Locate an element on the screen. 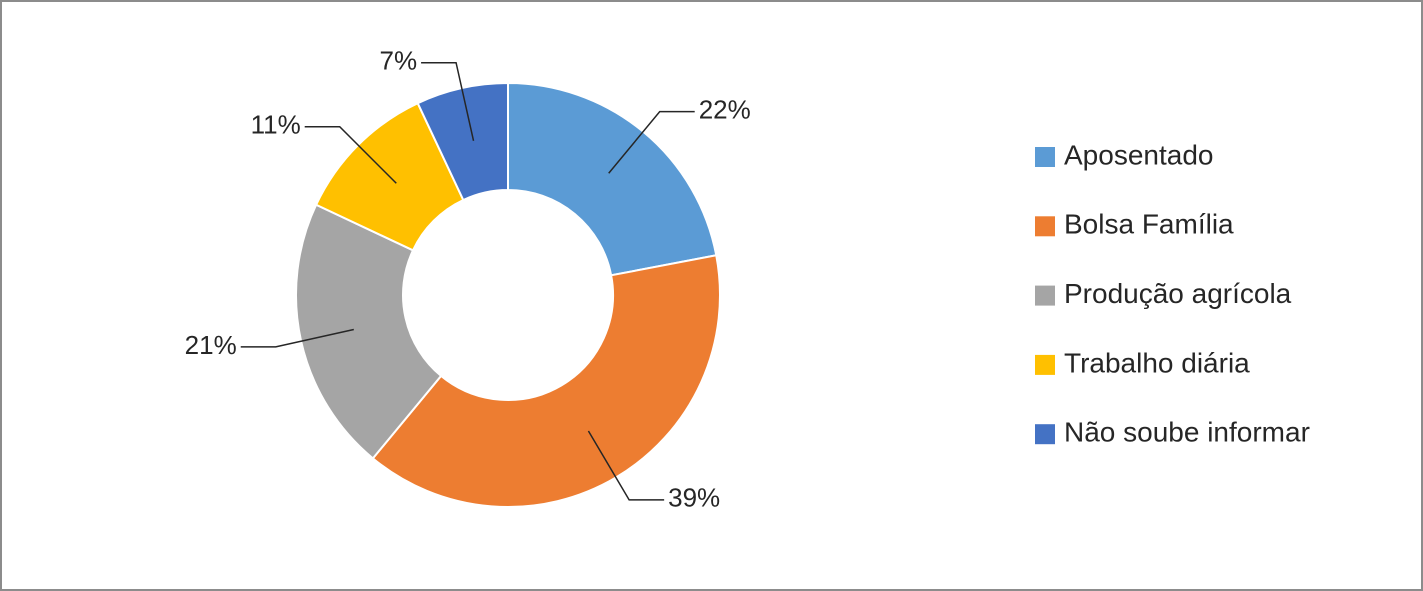  data-label: 22% is located at coordinates (725, 109).